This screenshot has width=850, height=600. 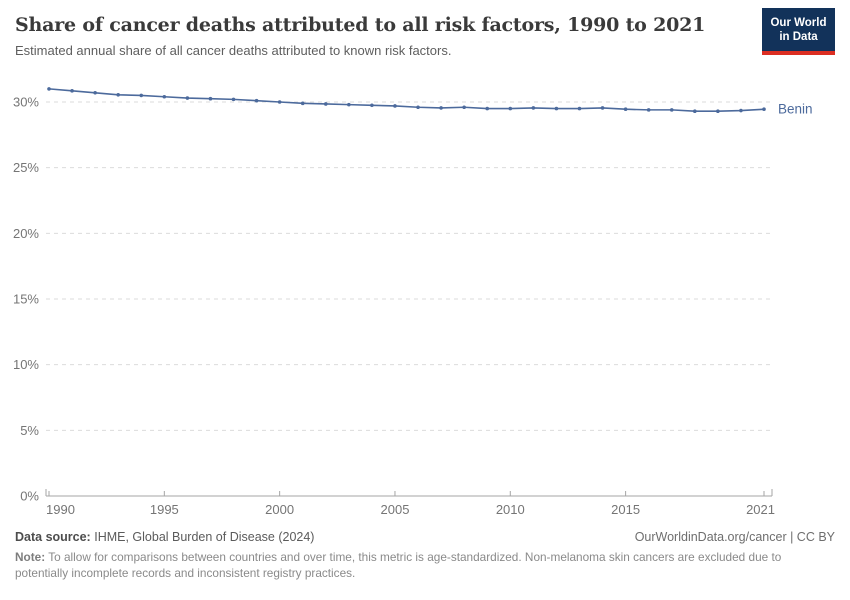 What do you see at coordinates (625, 509) in the screenshot?
I see `svg-text: 2015` at bounding box center [625, 509].